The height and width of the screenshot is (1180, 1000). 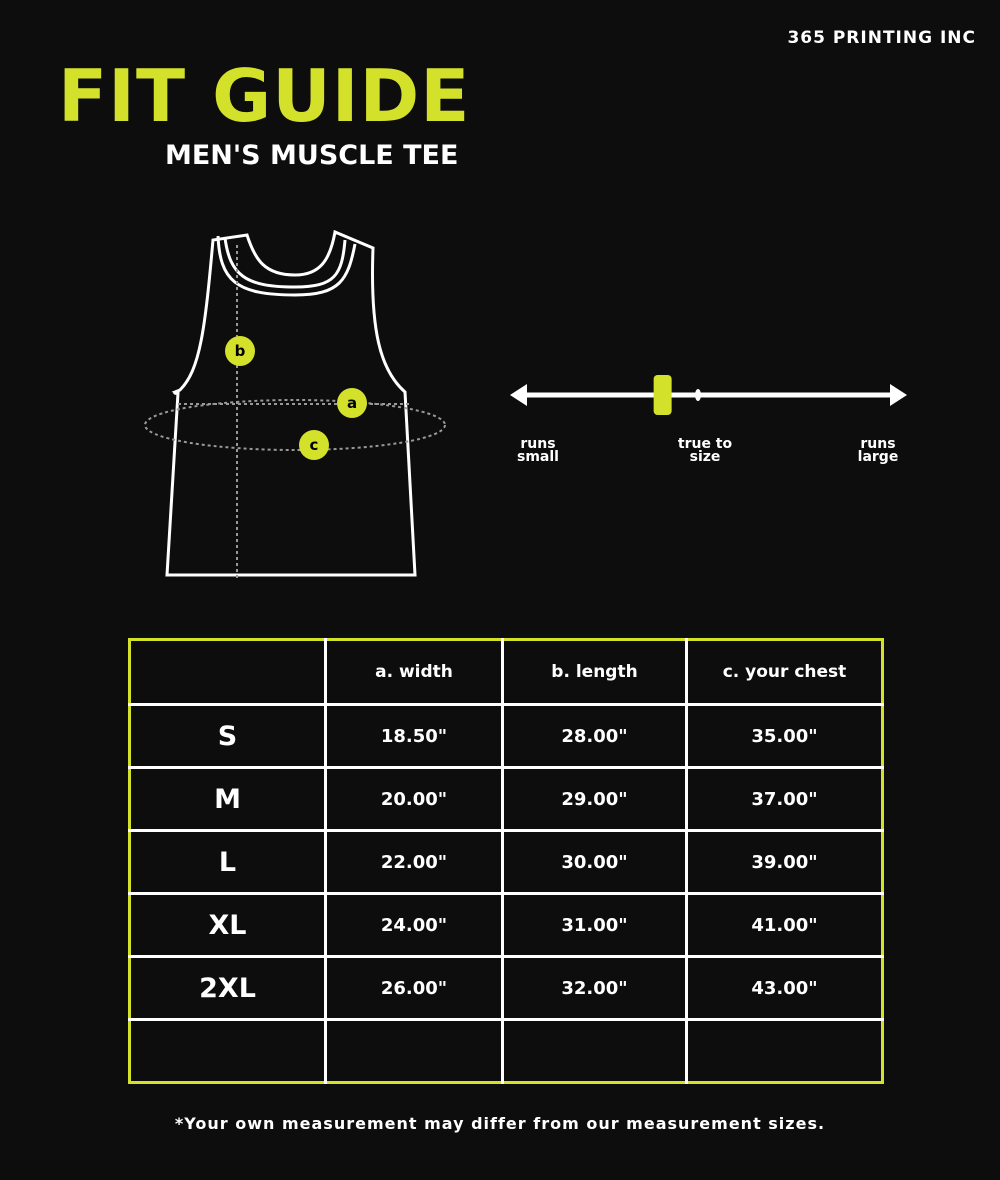 I want to click on measurement-cell: 32.00", so click(x=594, y=988).